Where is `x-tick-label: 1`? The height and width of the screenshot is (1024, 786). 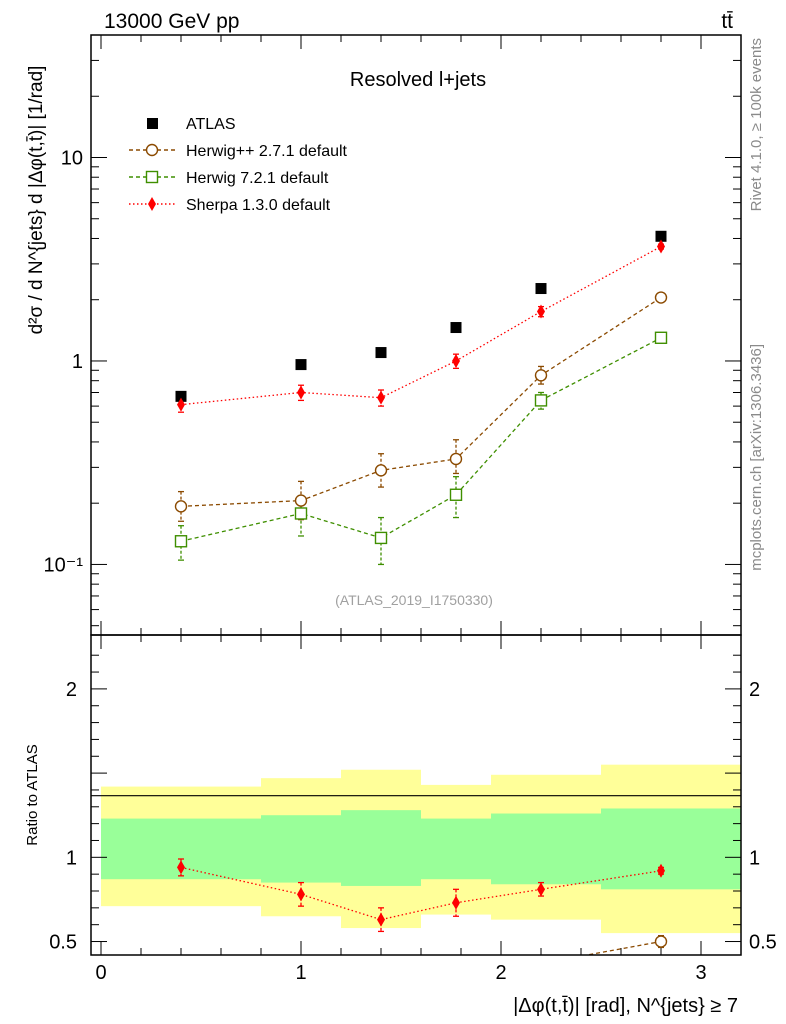 x-tick-label: 1 is located at coordinates (300, 973).